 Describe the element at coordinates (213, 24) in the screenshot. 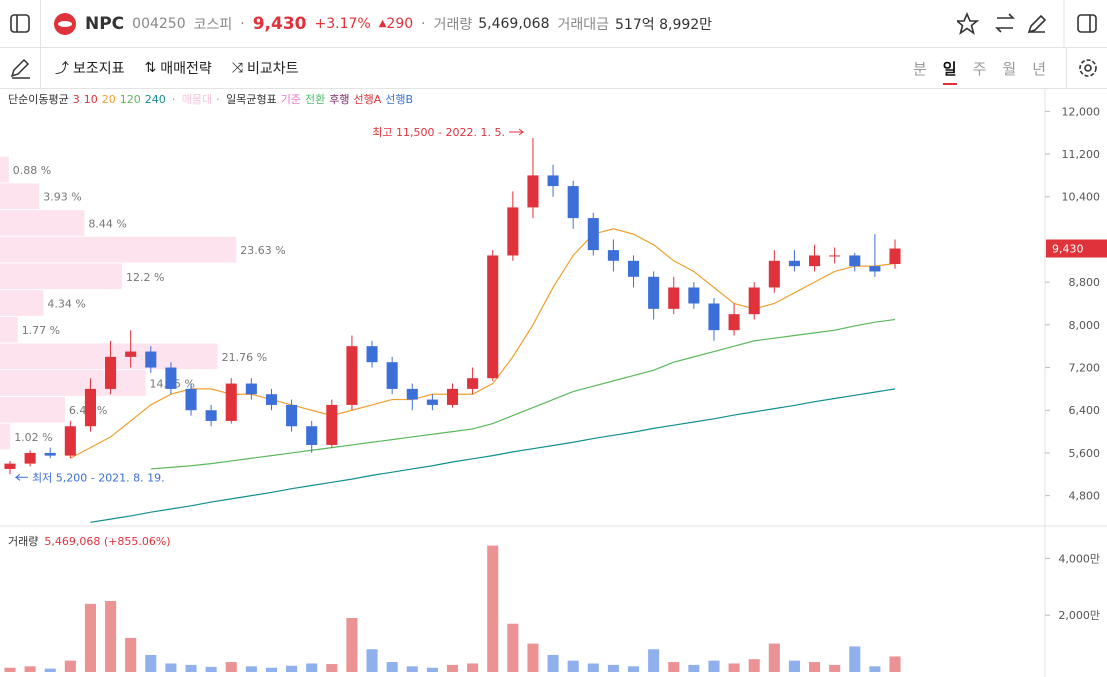

I see `market: 코스피` at that location.